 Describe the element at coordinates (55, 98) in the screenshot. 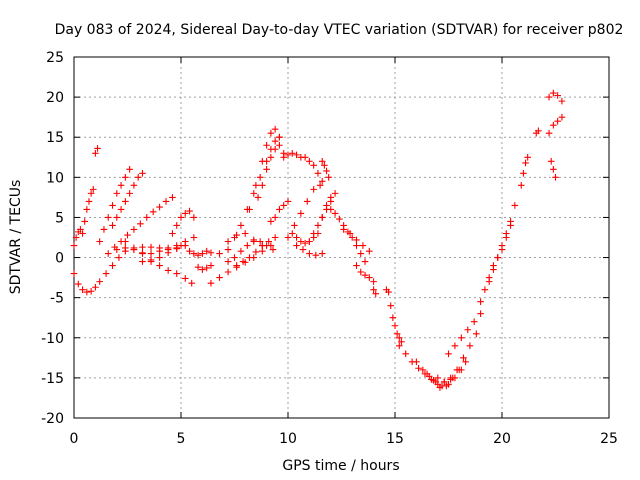

I see `y-tick-label: 20` at that location.